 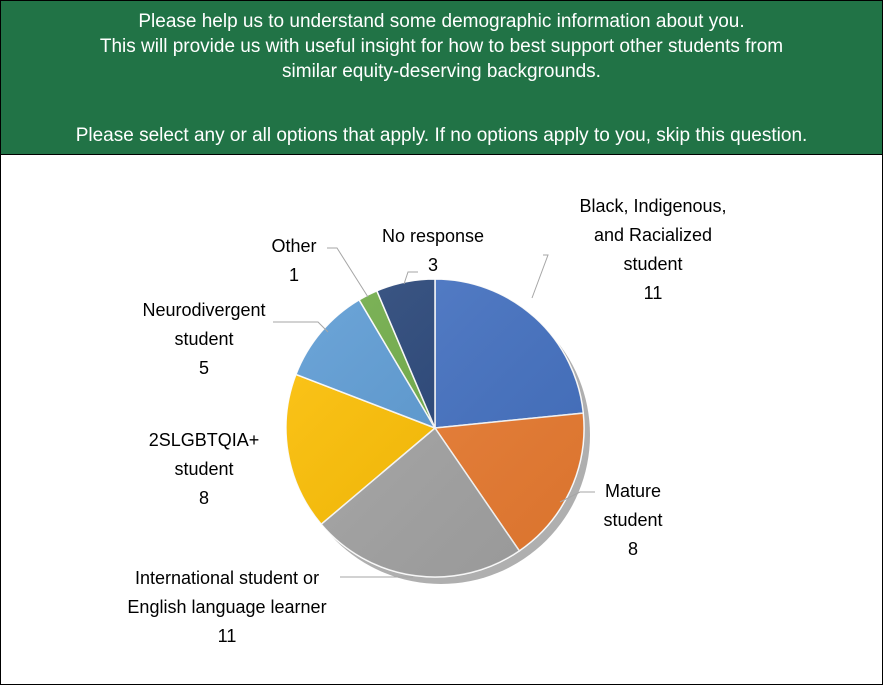 I want to click on data-label-text-3: student, so click(x=203, y=469).